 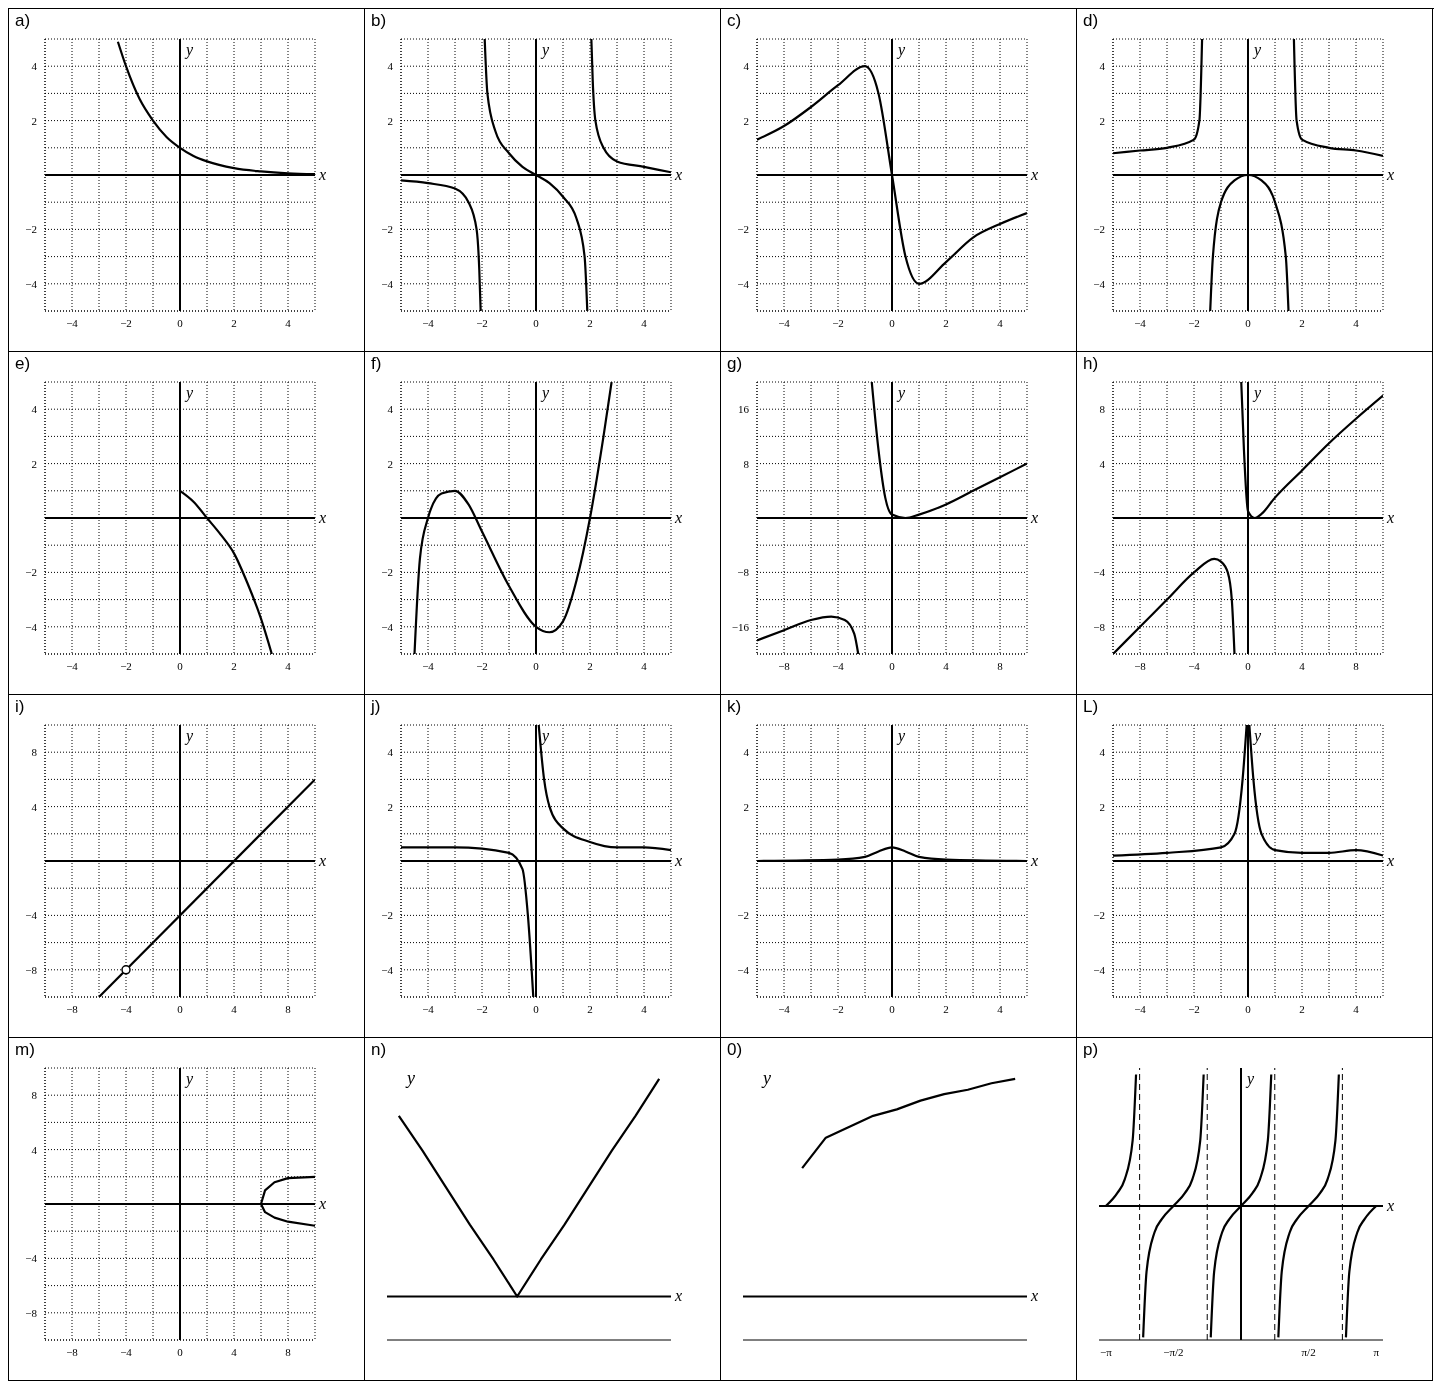 I want to click on y-tick-label: −16, so click(x=740, y=626).